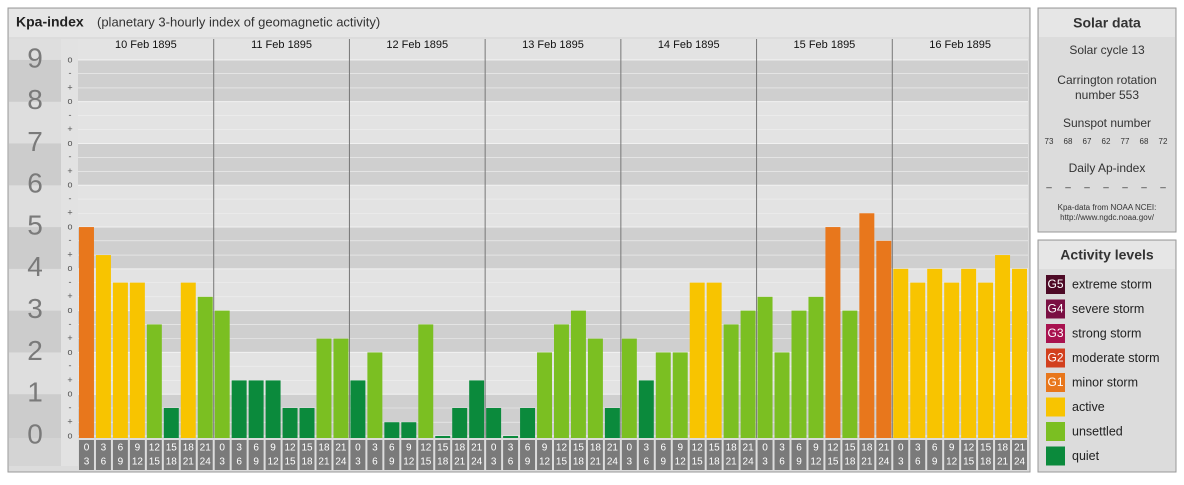  Describe the element at coordinates (104, 448) in the screenshot. I see `interval-start: 3` at that location.